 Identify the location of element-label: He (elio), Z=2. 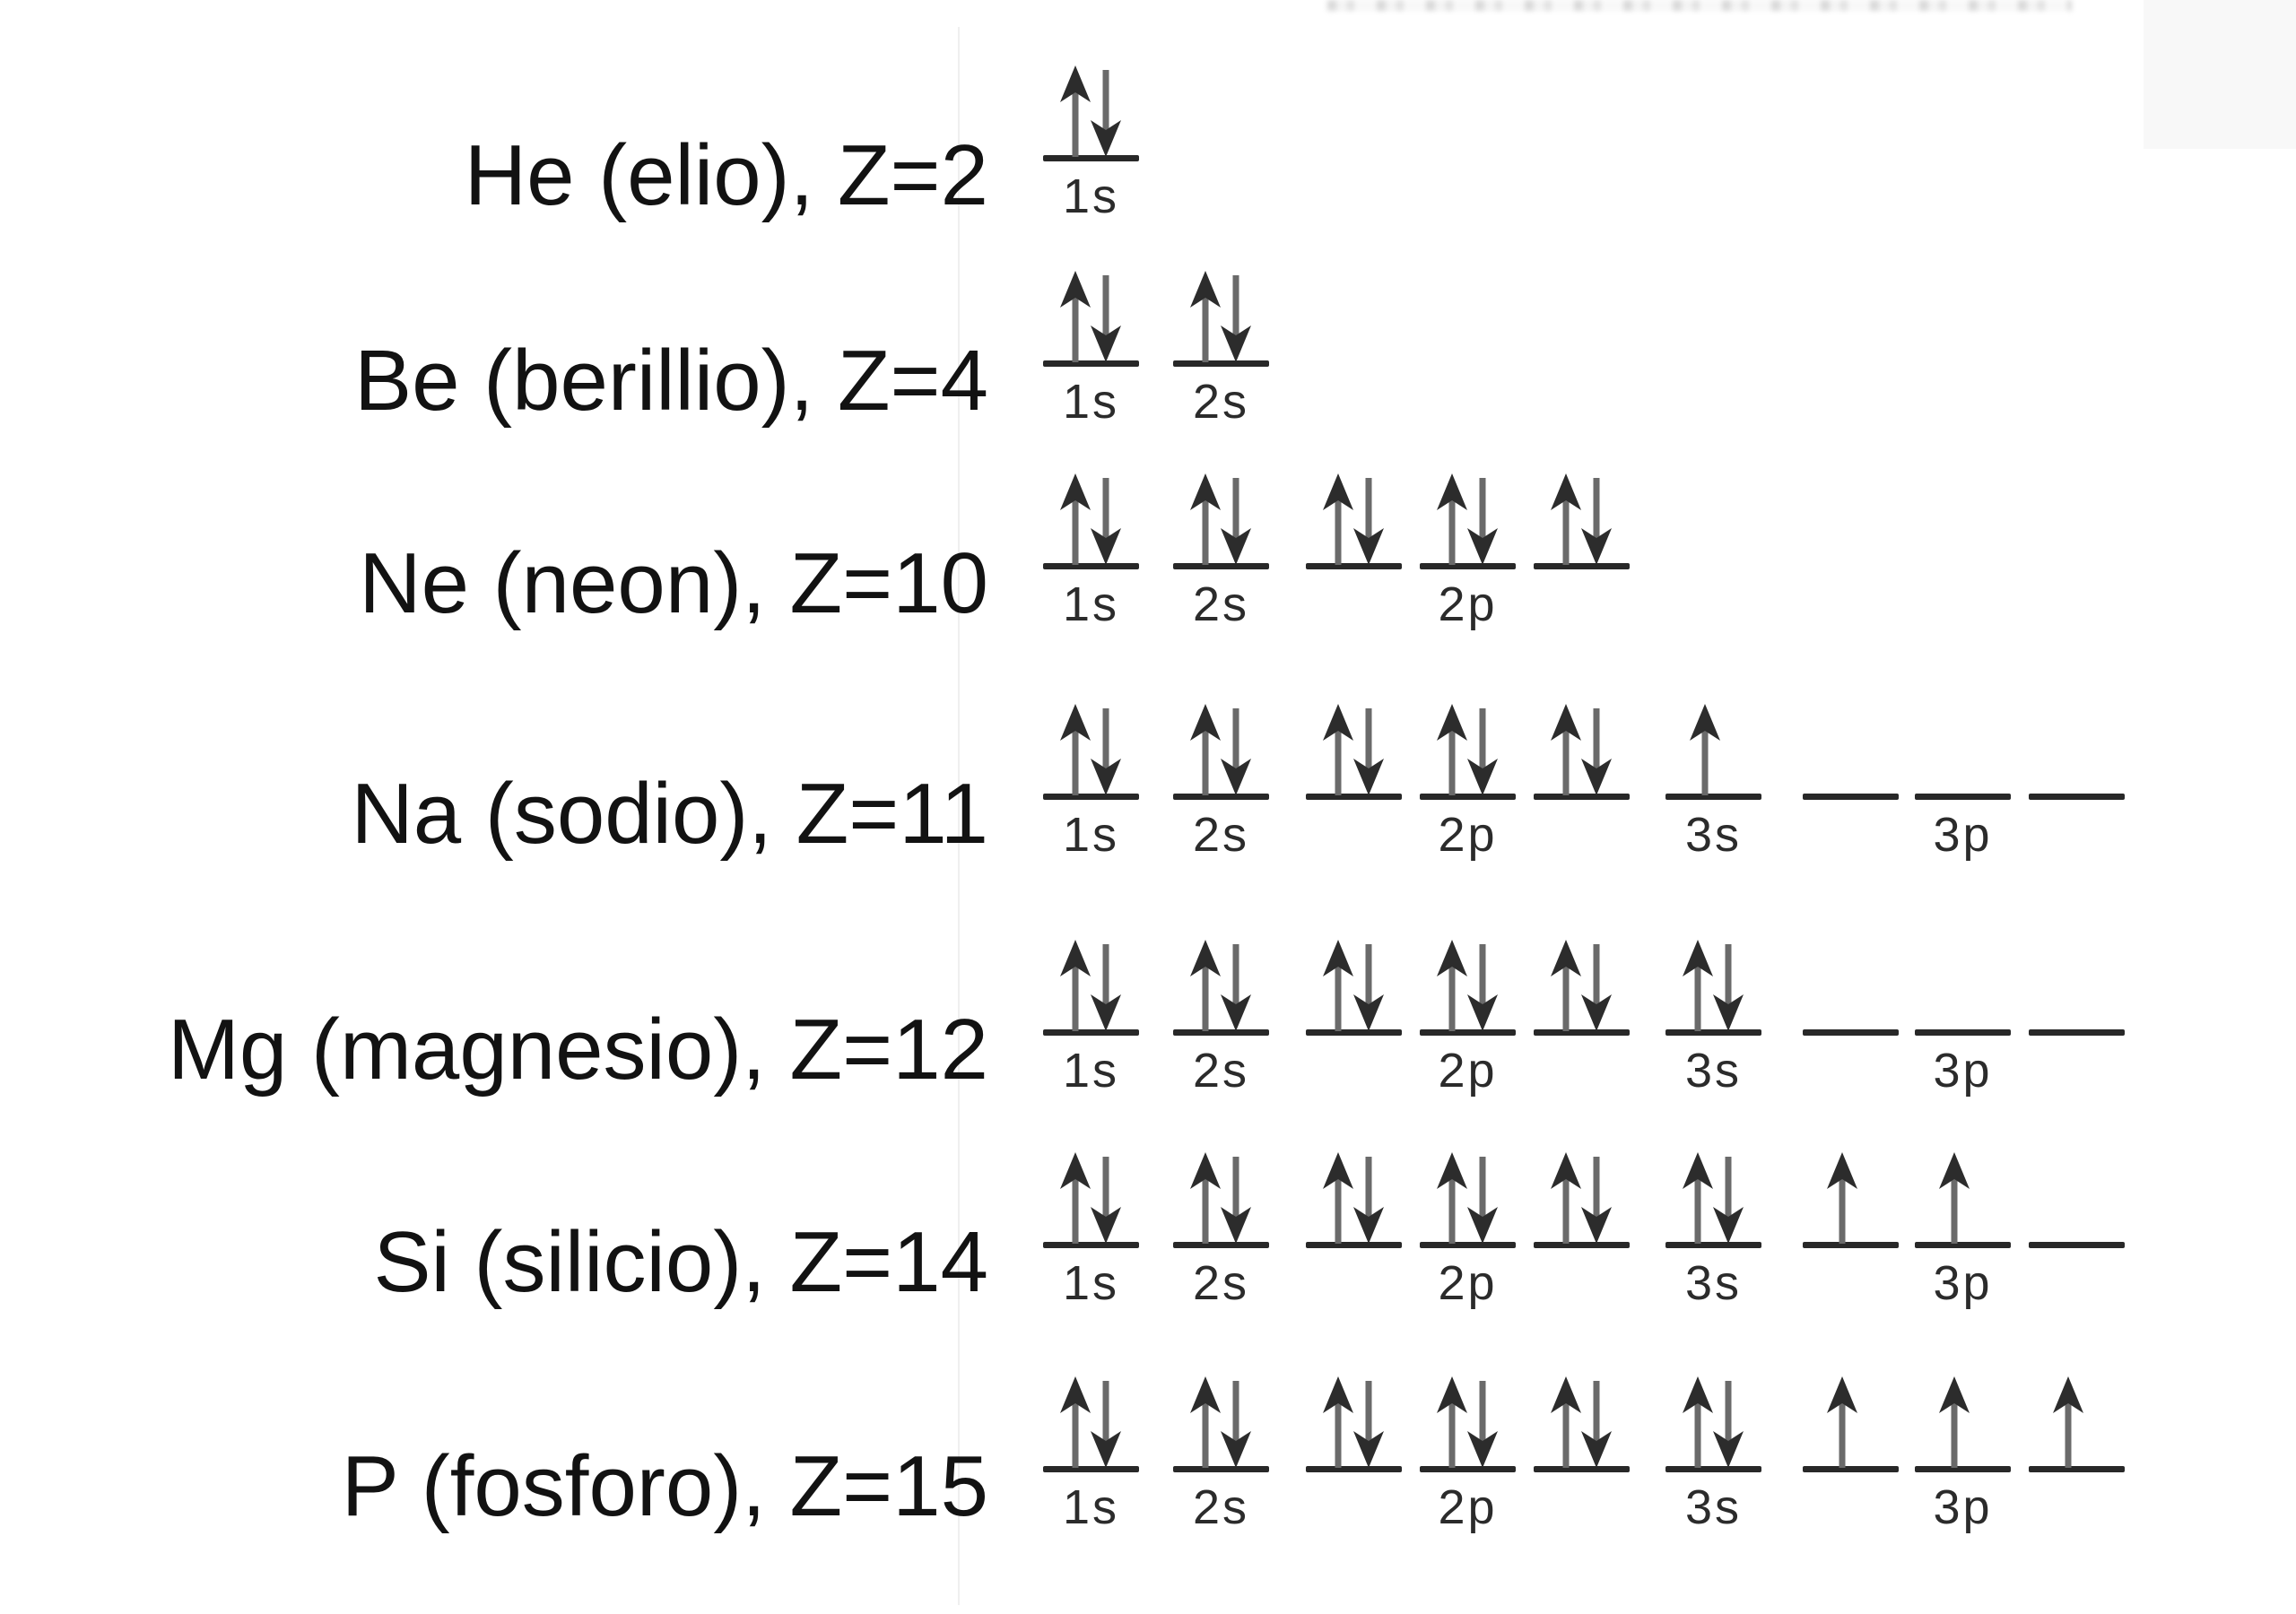
(726, 175).